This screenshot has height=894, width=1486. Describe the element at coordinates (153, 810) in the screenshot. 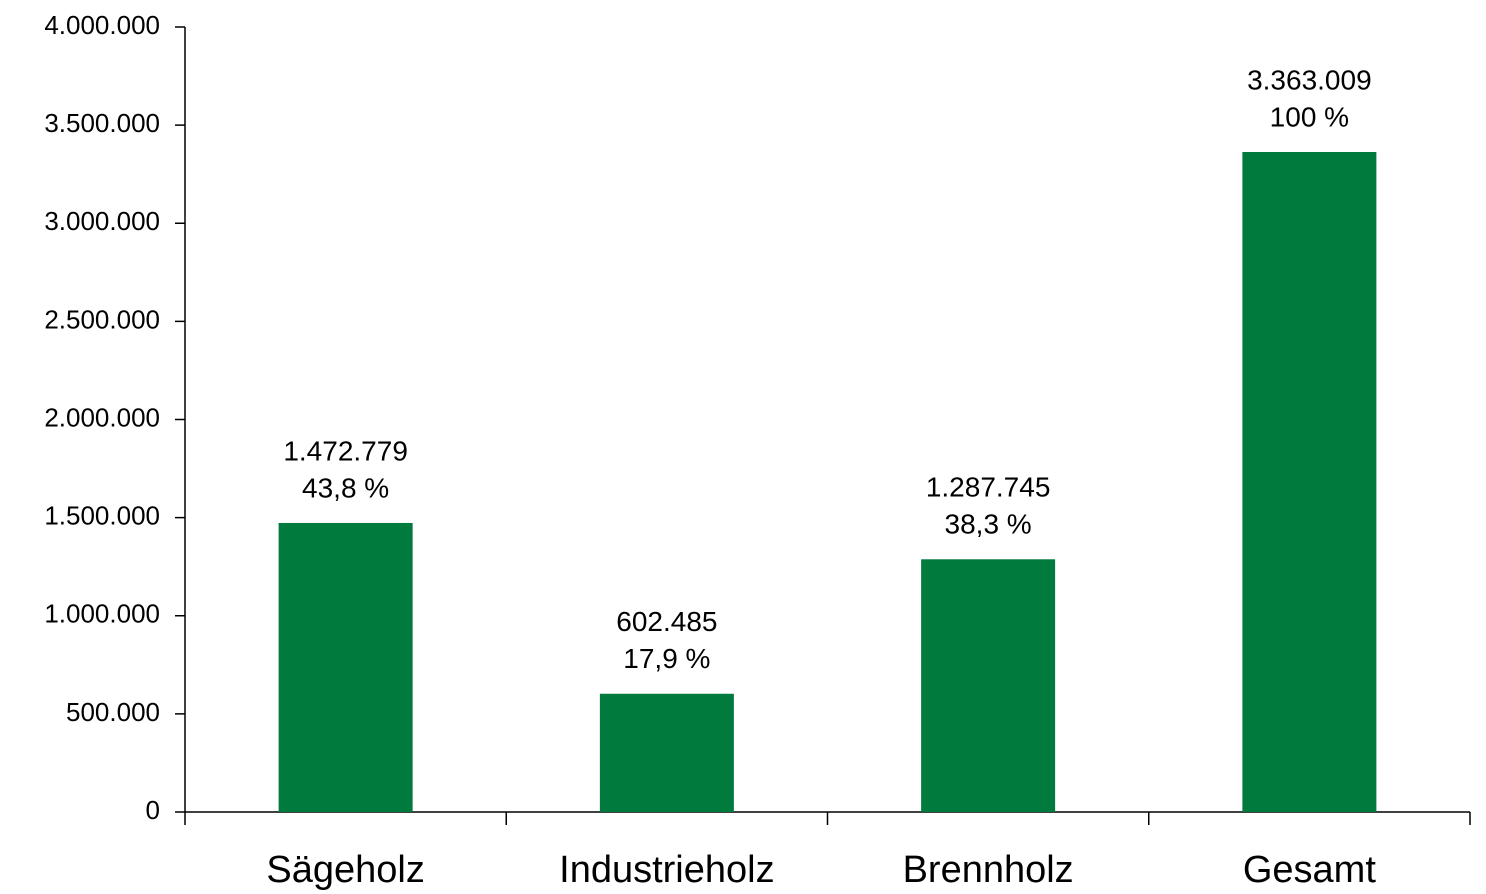

I see `y-tick-label: 0` at that location.